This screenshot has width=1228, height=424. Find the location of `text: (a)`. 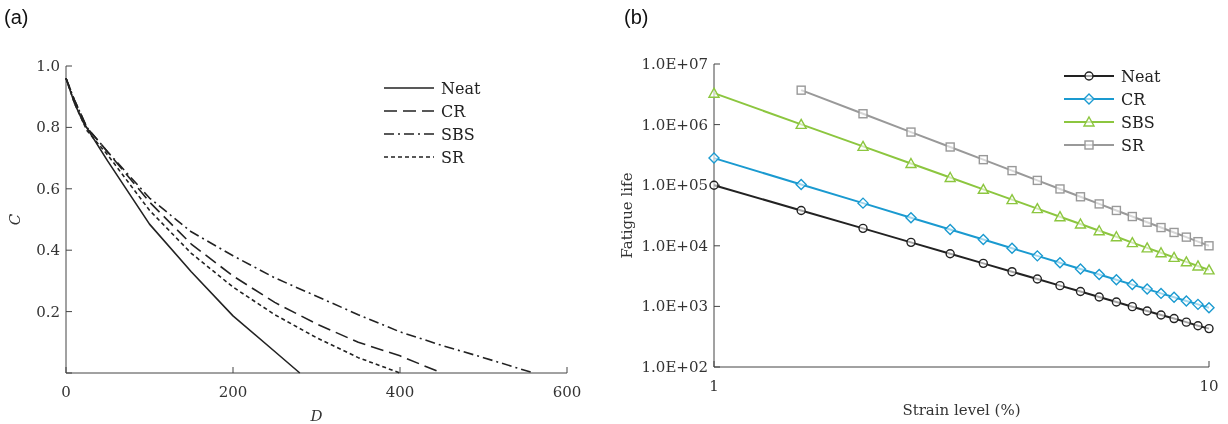

text: (a) is located at coordinates (16, 17).